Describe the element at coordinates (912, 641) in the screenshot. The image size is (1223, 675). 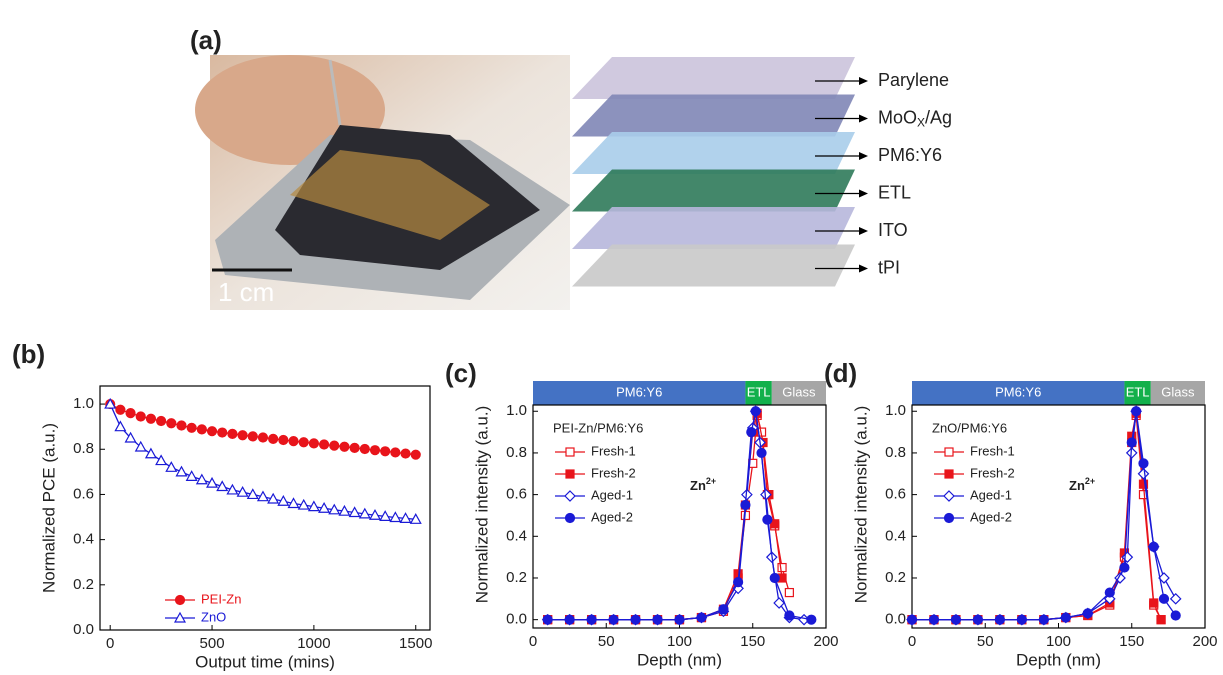
I see `x-tick-label: 0` at that location.